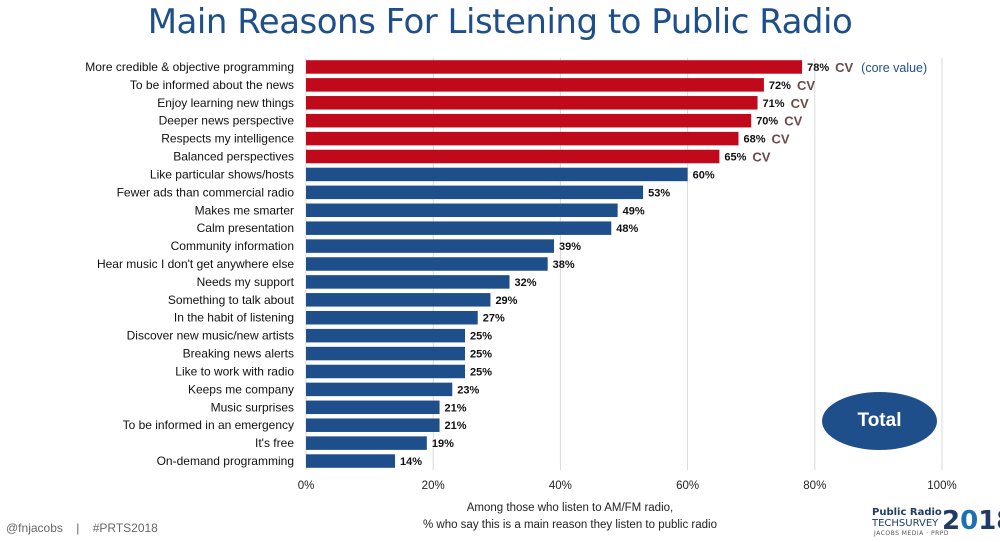 The width and height of the screenshot is (1000, 542). Describe the element at coordinates (195, 264) in the screenshot. I see `category-label: Hear music I don't get anywhere else` at that location.